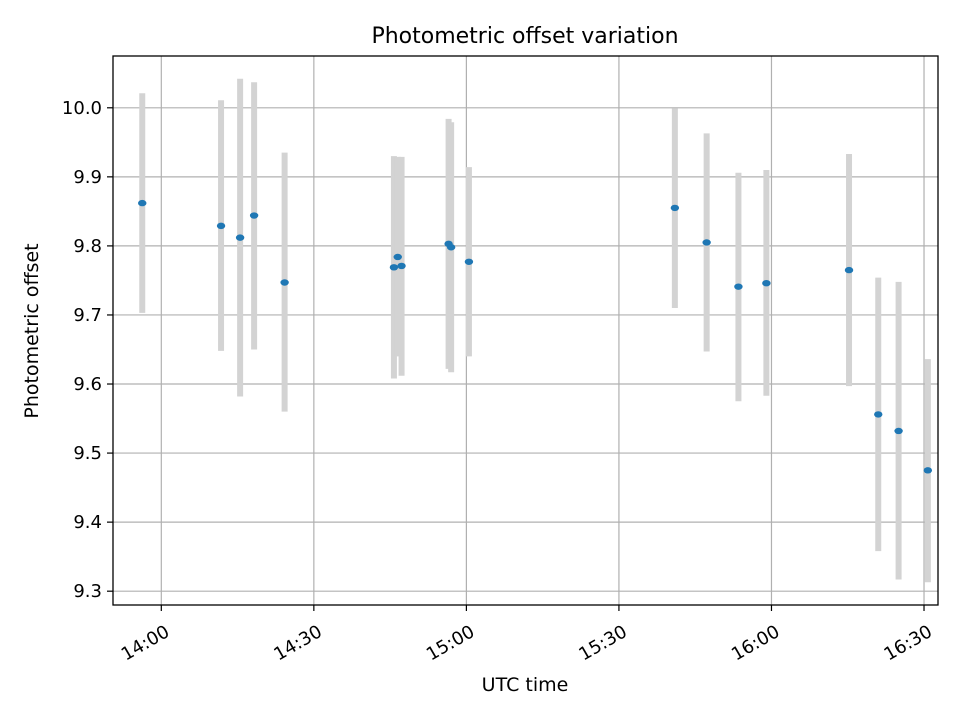  I want to click on y-tick-label: 9.4, so click(87, 522).